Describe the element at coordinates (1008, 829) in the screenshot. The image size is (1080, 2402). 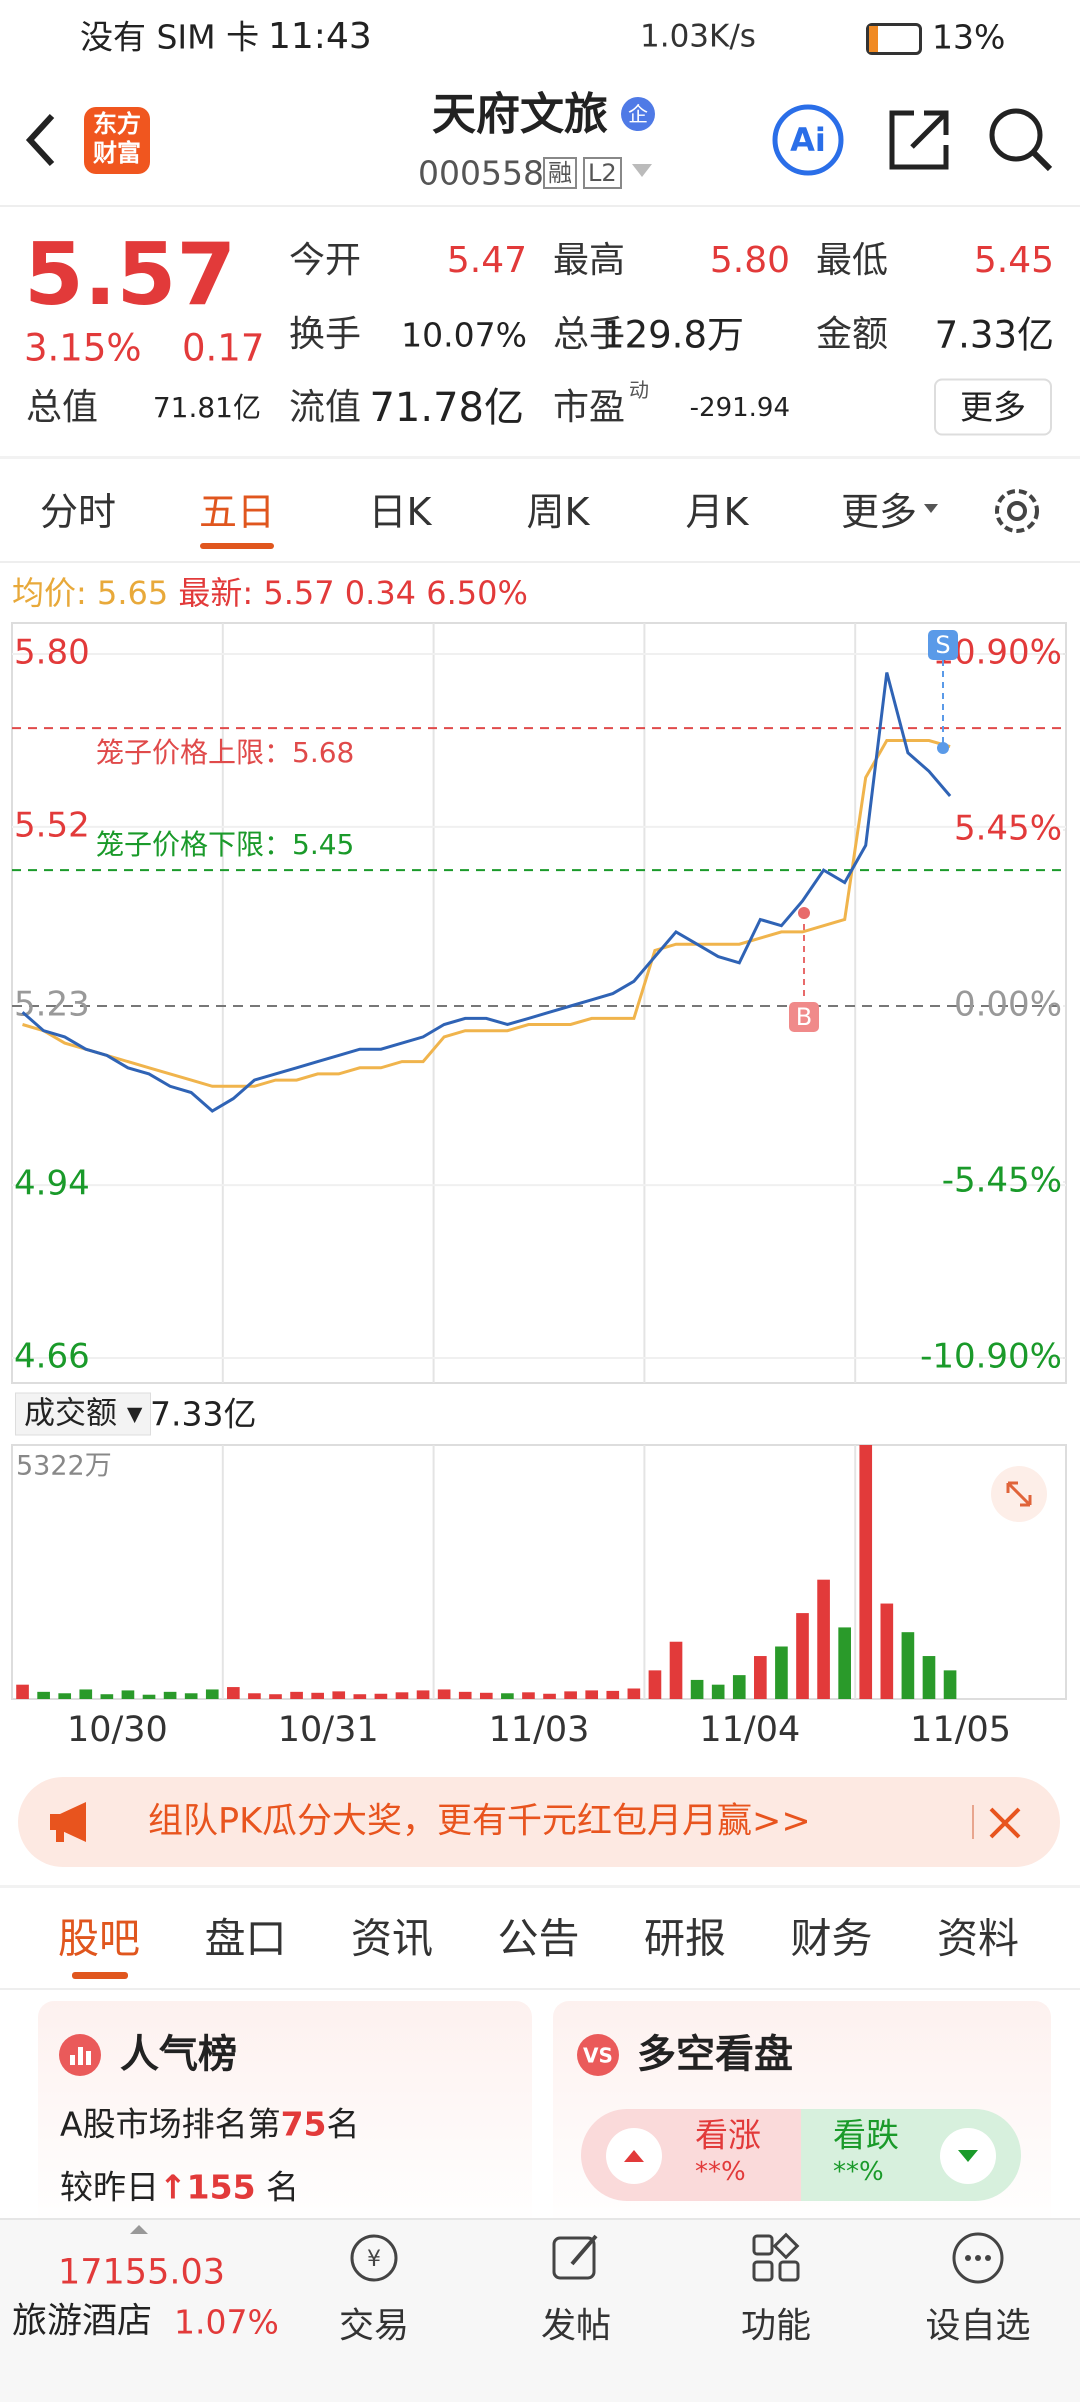
I see `y2-tick-label: 5.45%` at that location.